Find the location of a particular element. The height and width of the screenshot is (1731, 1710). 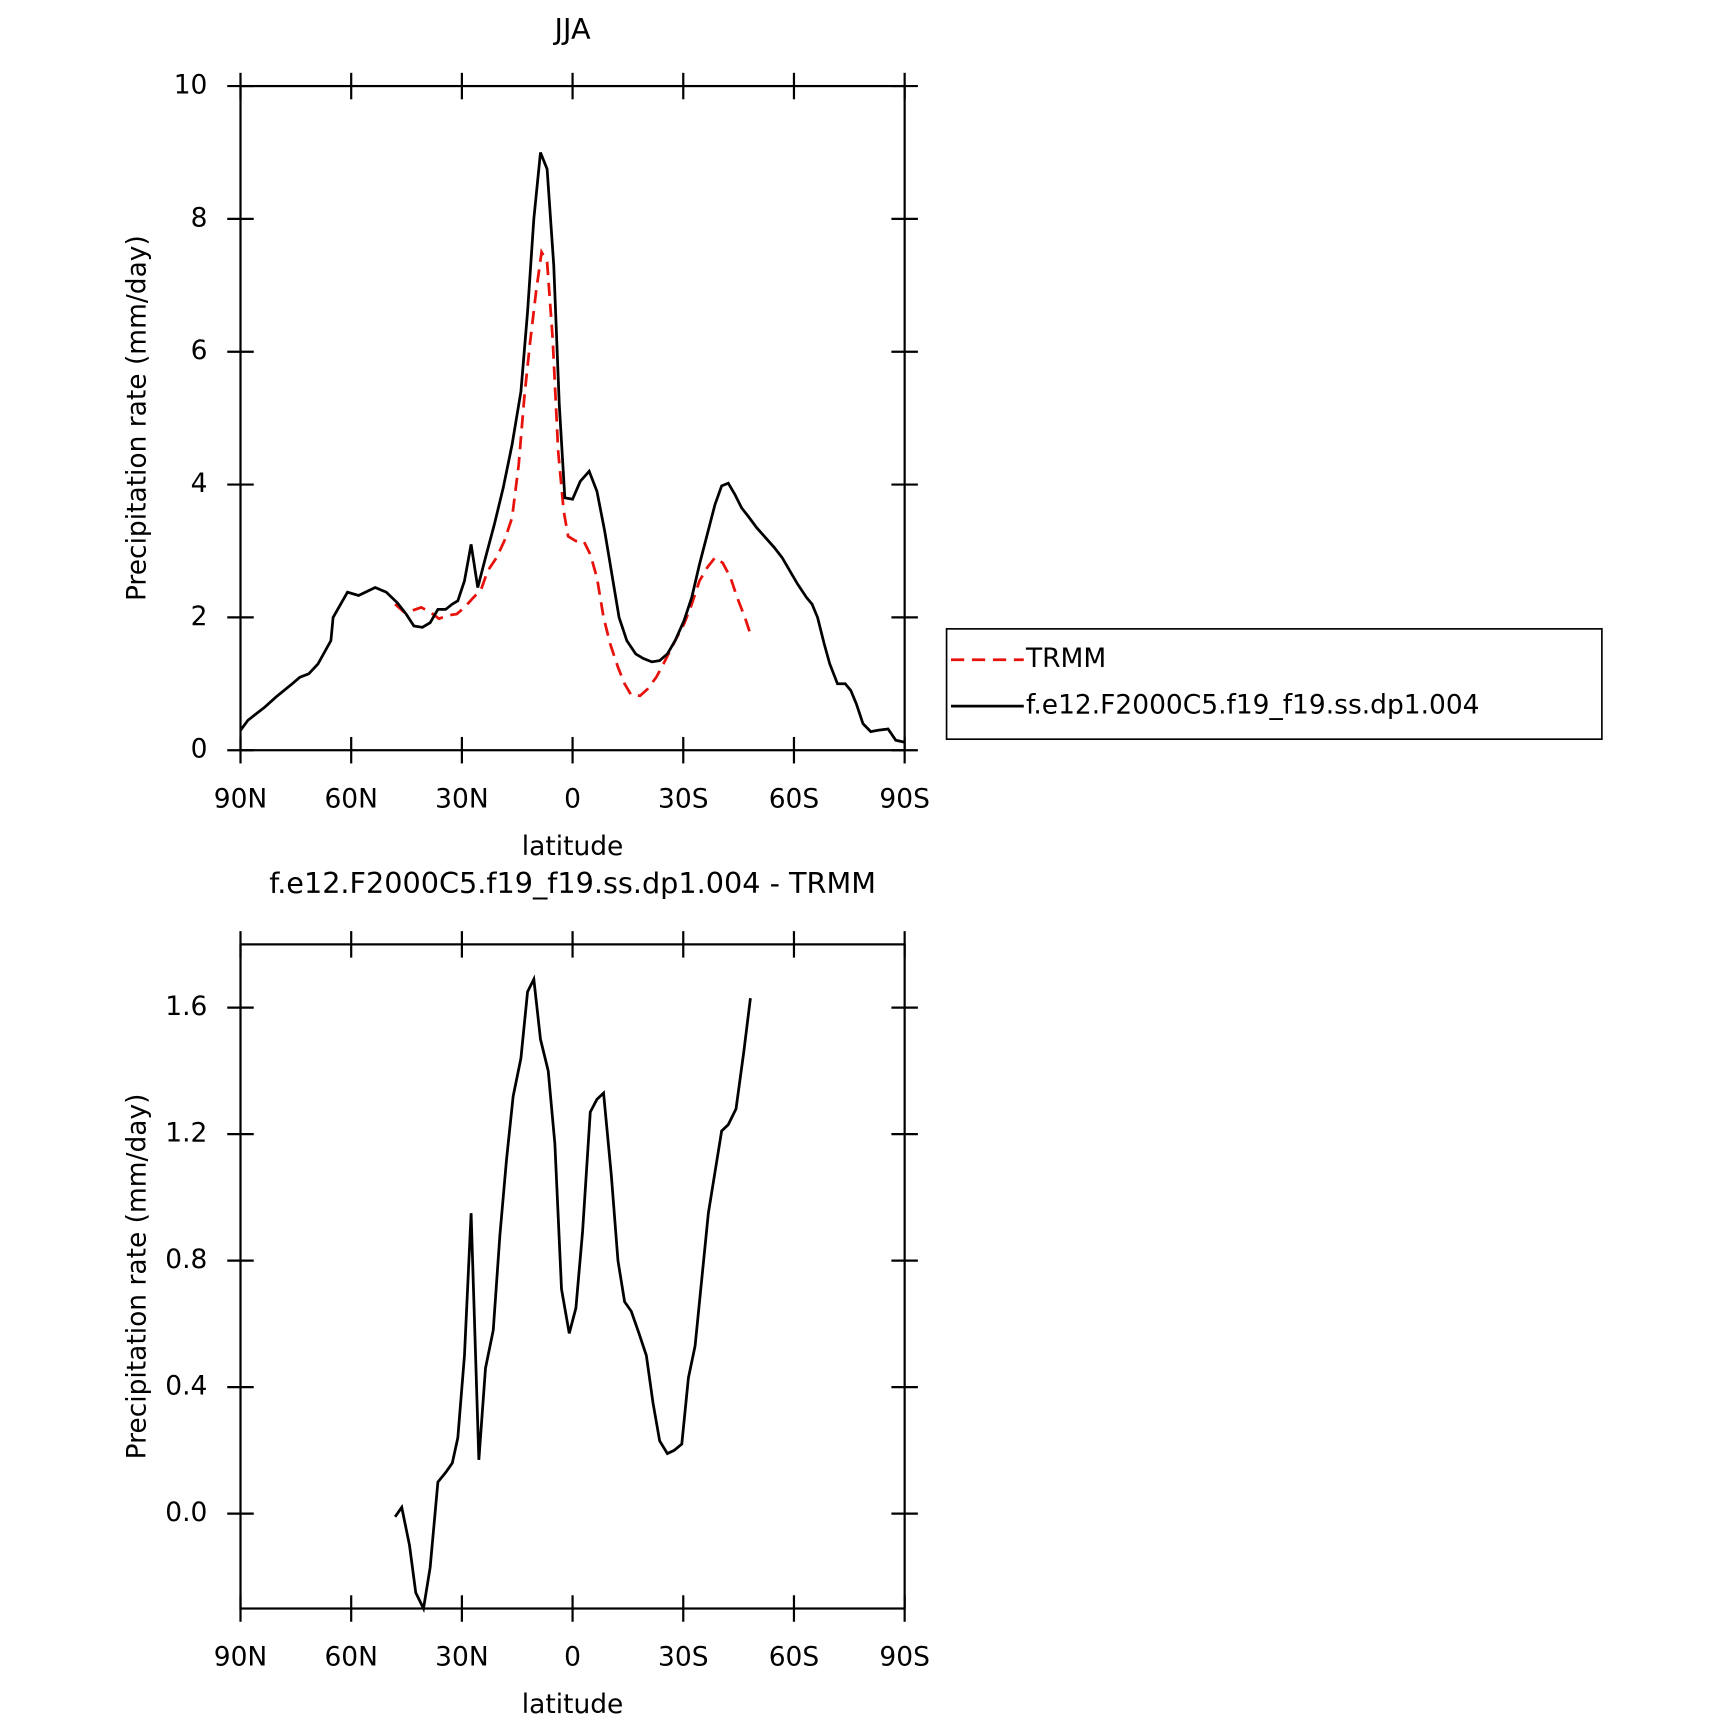

y-tick-label: 8 is located at coordinates (199, 217).